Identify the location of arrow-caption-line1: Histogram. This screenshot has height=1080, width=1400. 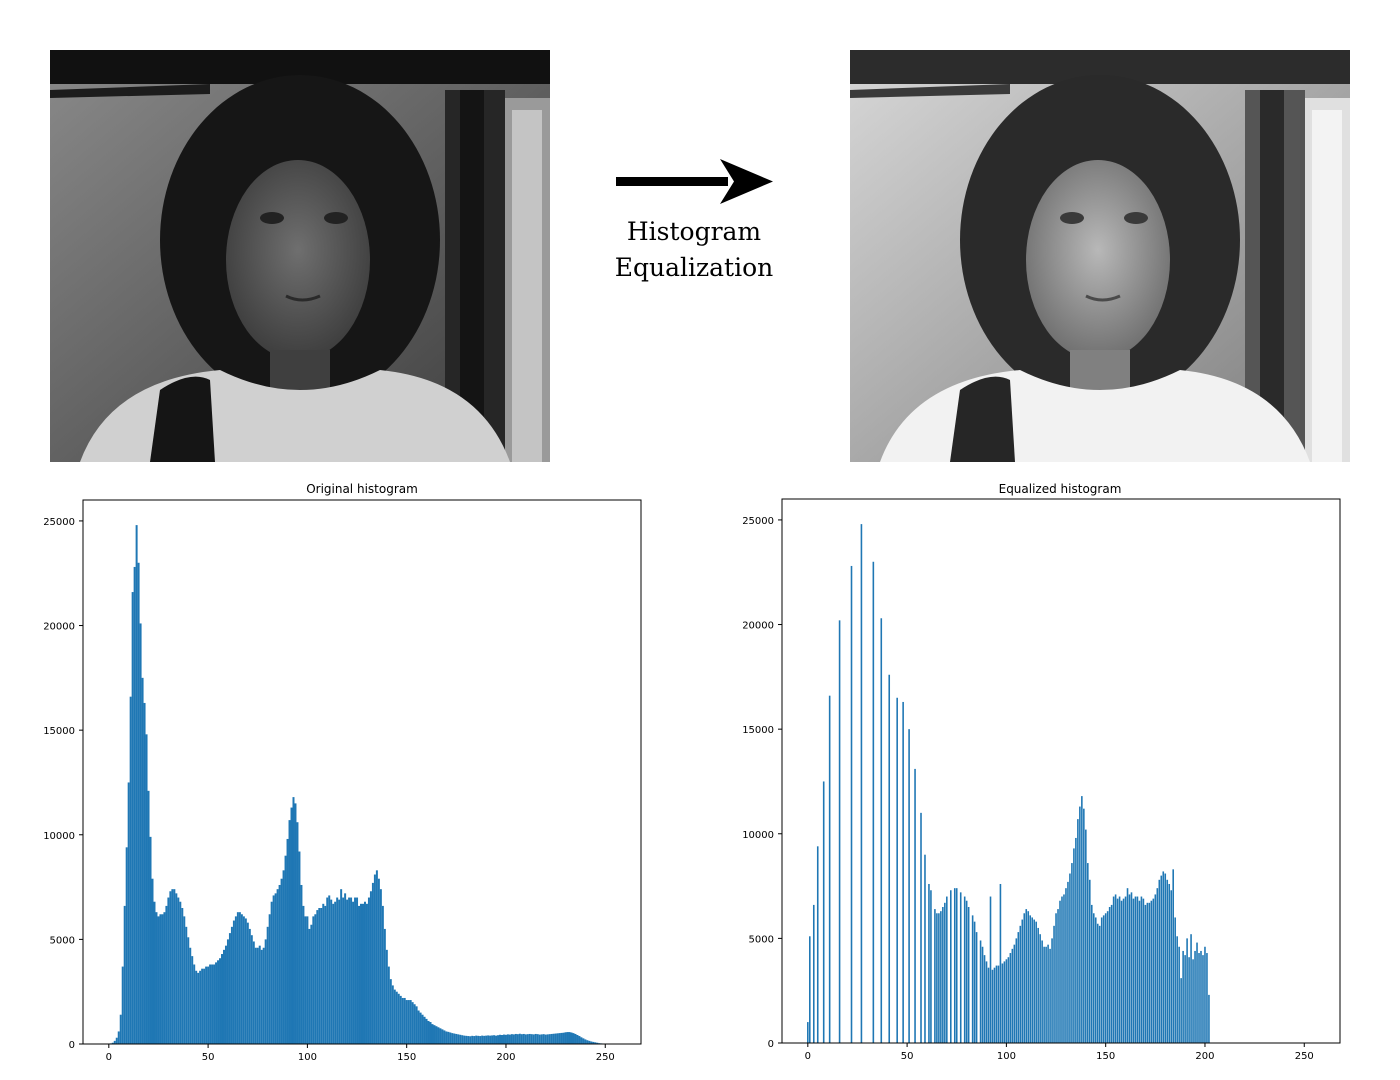
(694, 231).